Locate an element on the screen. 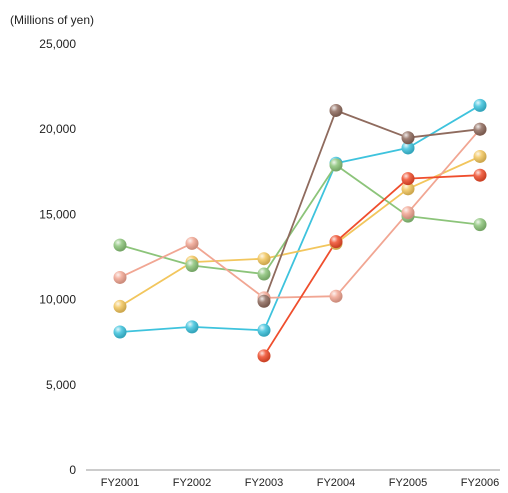  y-tick-label: 10,000 is located at coordinates (57, 300).